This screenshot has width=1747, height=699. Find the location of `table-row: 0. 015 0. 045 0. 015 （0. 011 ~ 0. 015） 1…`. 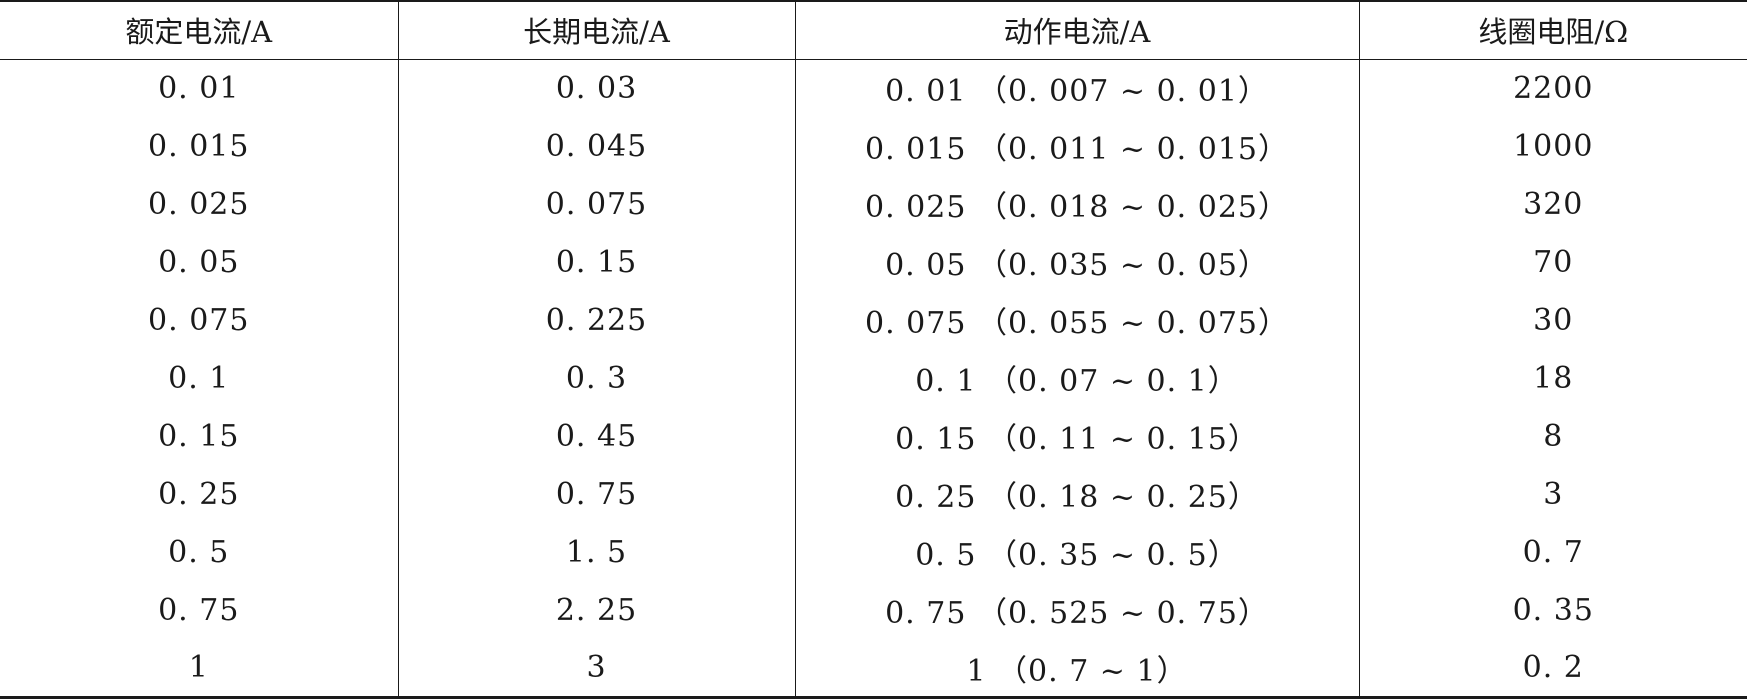

table-row: 0. 015 0. 045 0. 015 （0. 011 ~ 0. 015） 1… is located at coordinates (873, 146).